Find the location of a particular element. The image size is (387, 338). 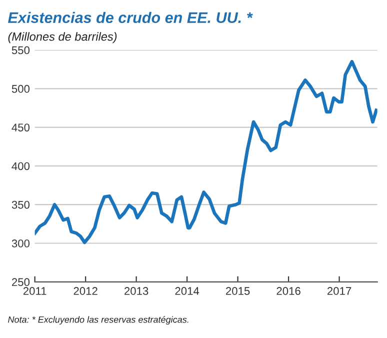

y-tick-label: 550 is located at coordinates (21, 50).